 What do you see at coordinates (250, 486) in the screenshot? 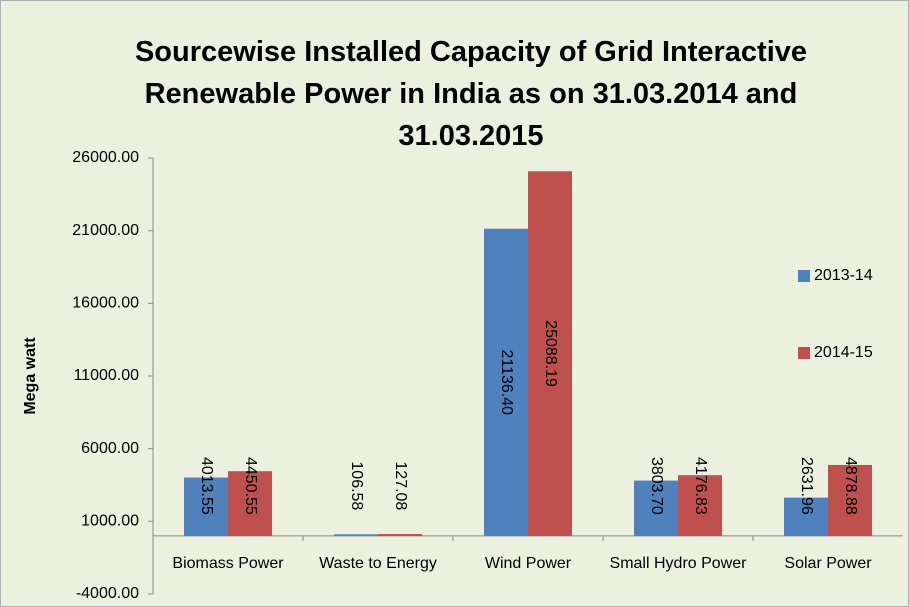
I see `data-label: 4450.55` at bounding box center [250, 486].